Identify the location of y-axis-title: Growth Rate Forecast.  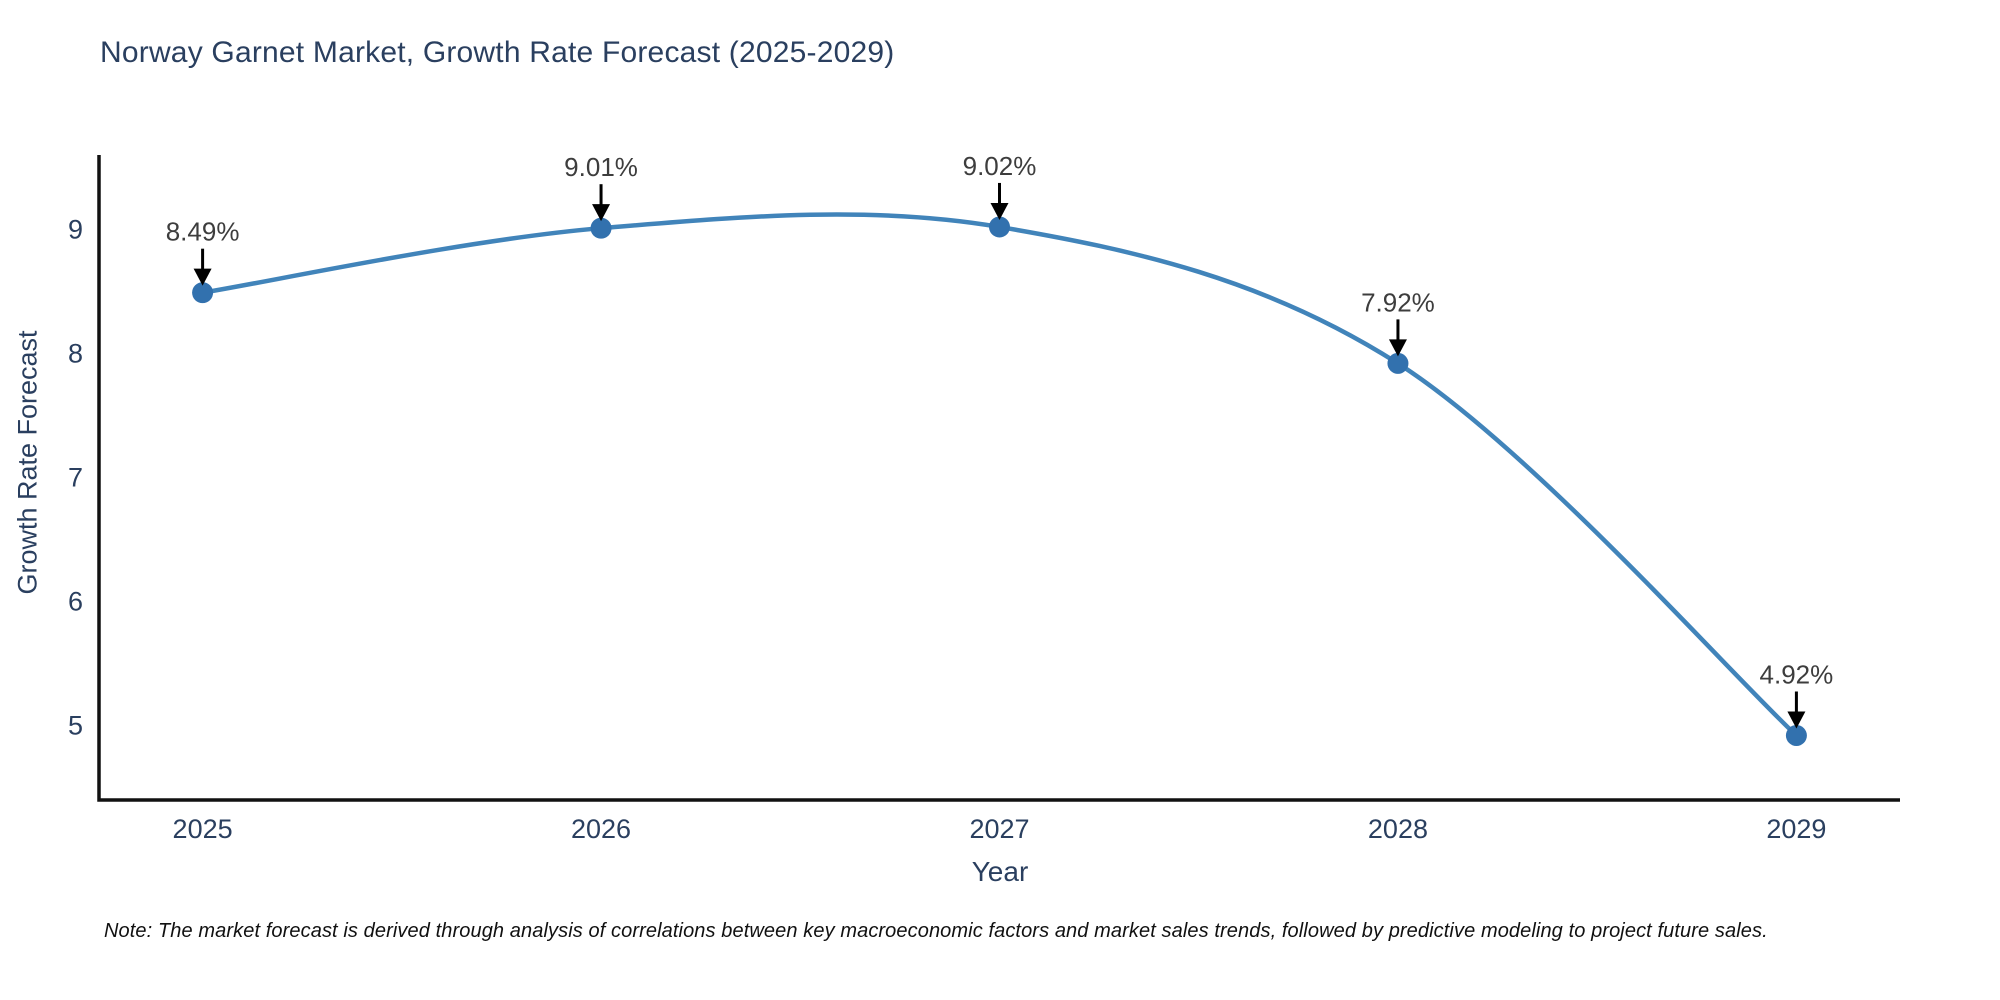
(27, 462).